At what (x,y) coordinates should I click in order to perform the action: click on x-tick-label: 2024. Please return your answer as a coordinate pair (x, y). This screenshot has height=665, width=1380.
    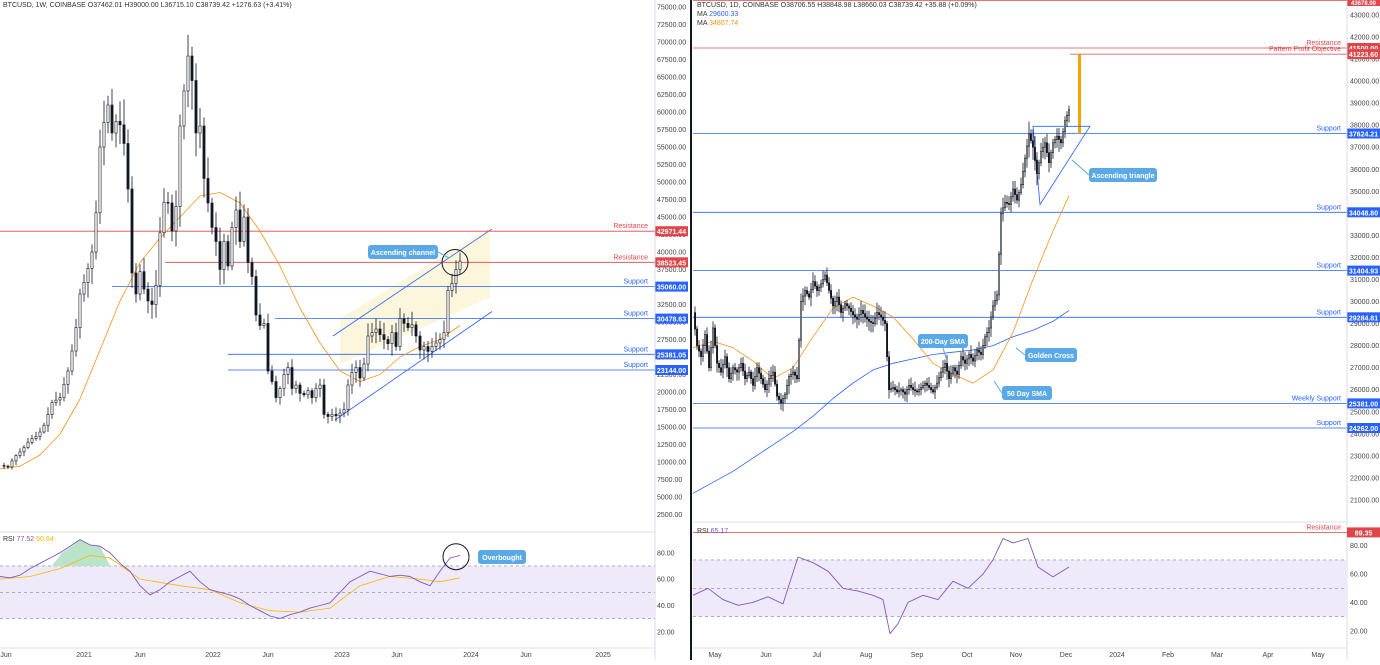
    Looking at the image, I should click on (471, 655).